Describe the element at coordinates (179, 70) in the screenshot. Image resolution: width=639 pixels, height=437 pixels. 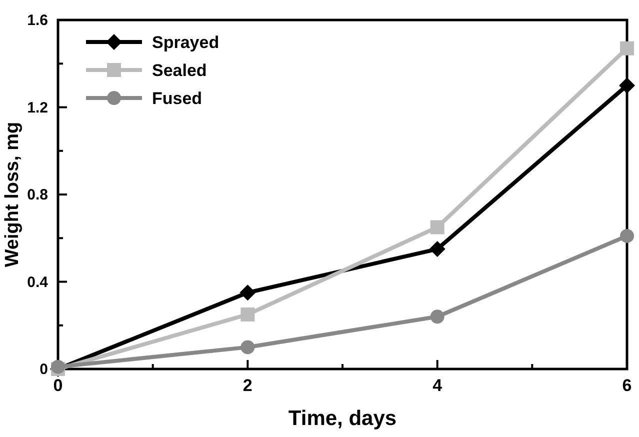
I see `legend-label: Sealed` at that location.